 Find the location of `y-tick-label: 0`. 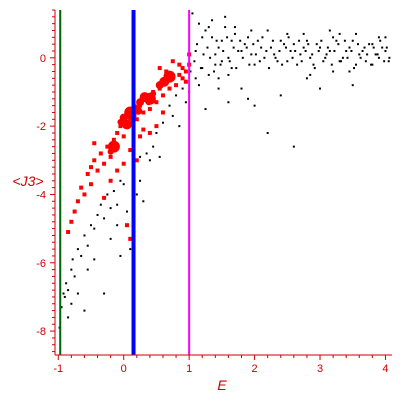

y-tick-label: 0 is located at coordinates (43, 59).